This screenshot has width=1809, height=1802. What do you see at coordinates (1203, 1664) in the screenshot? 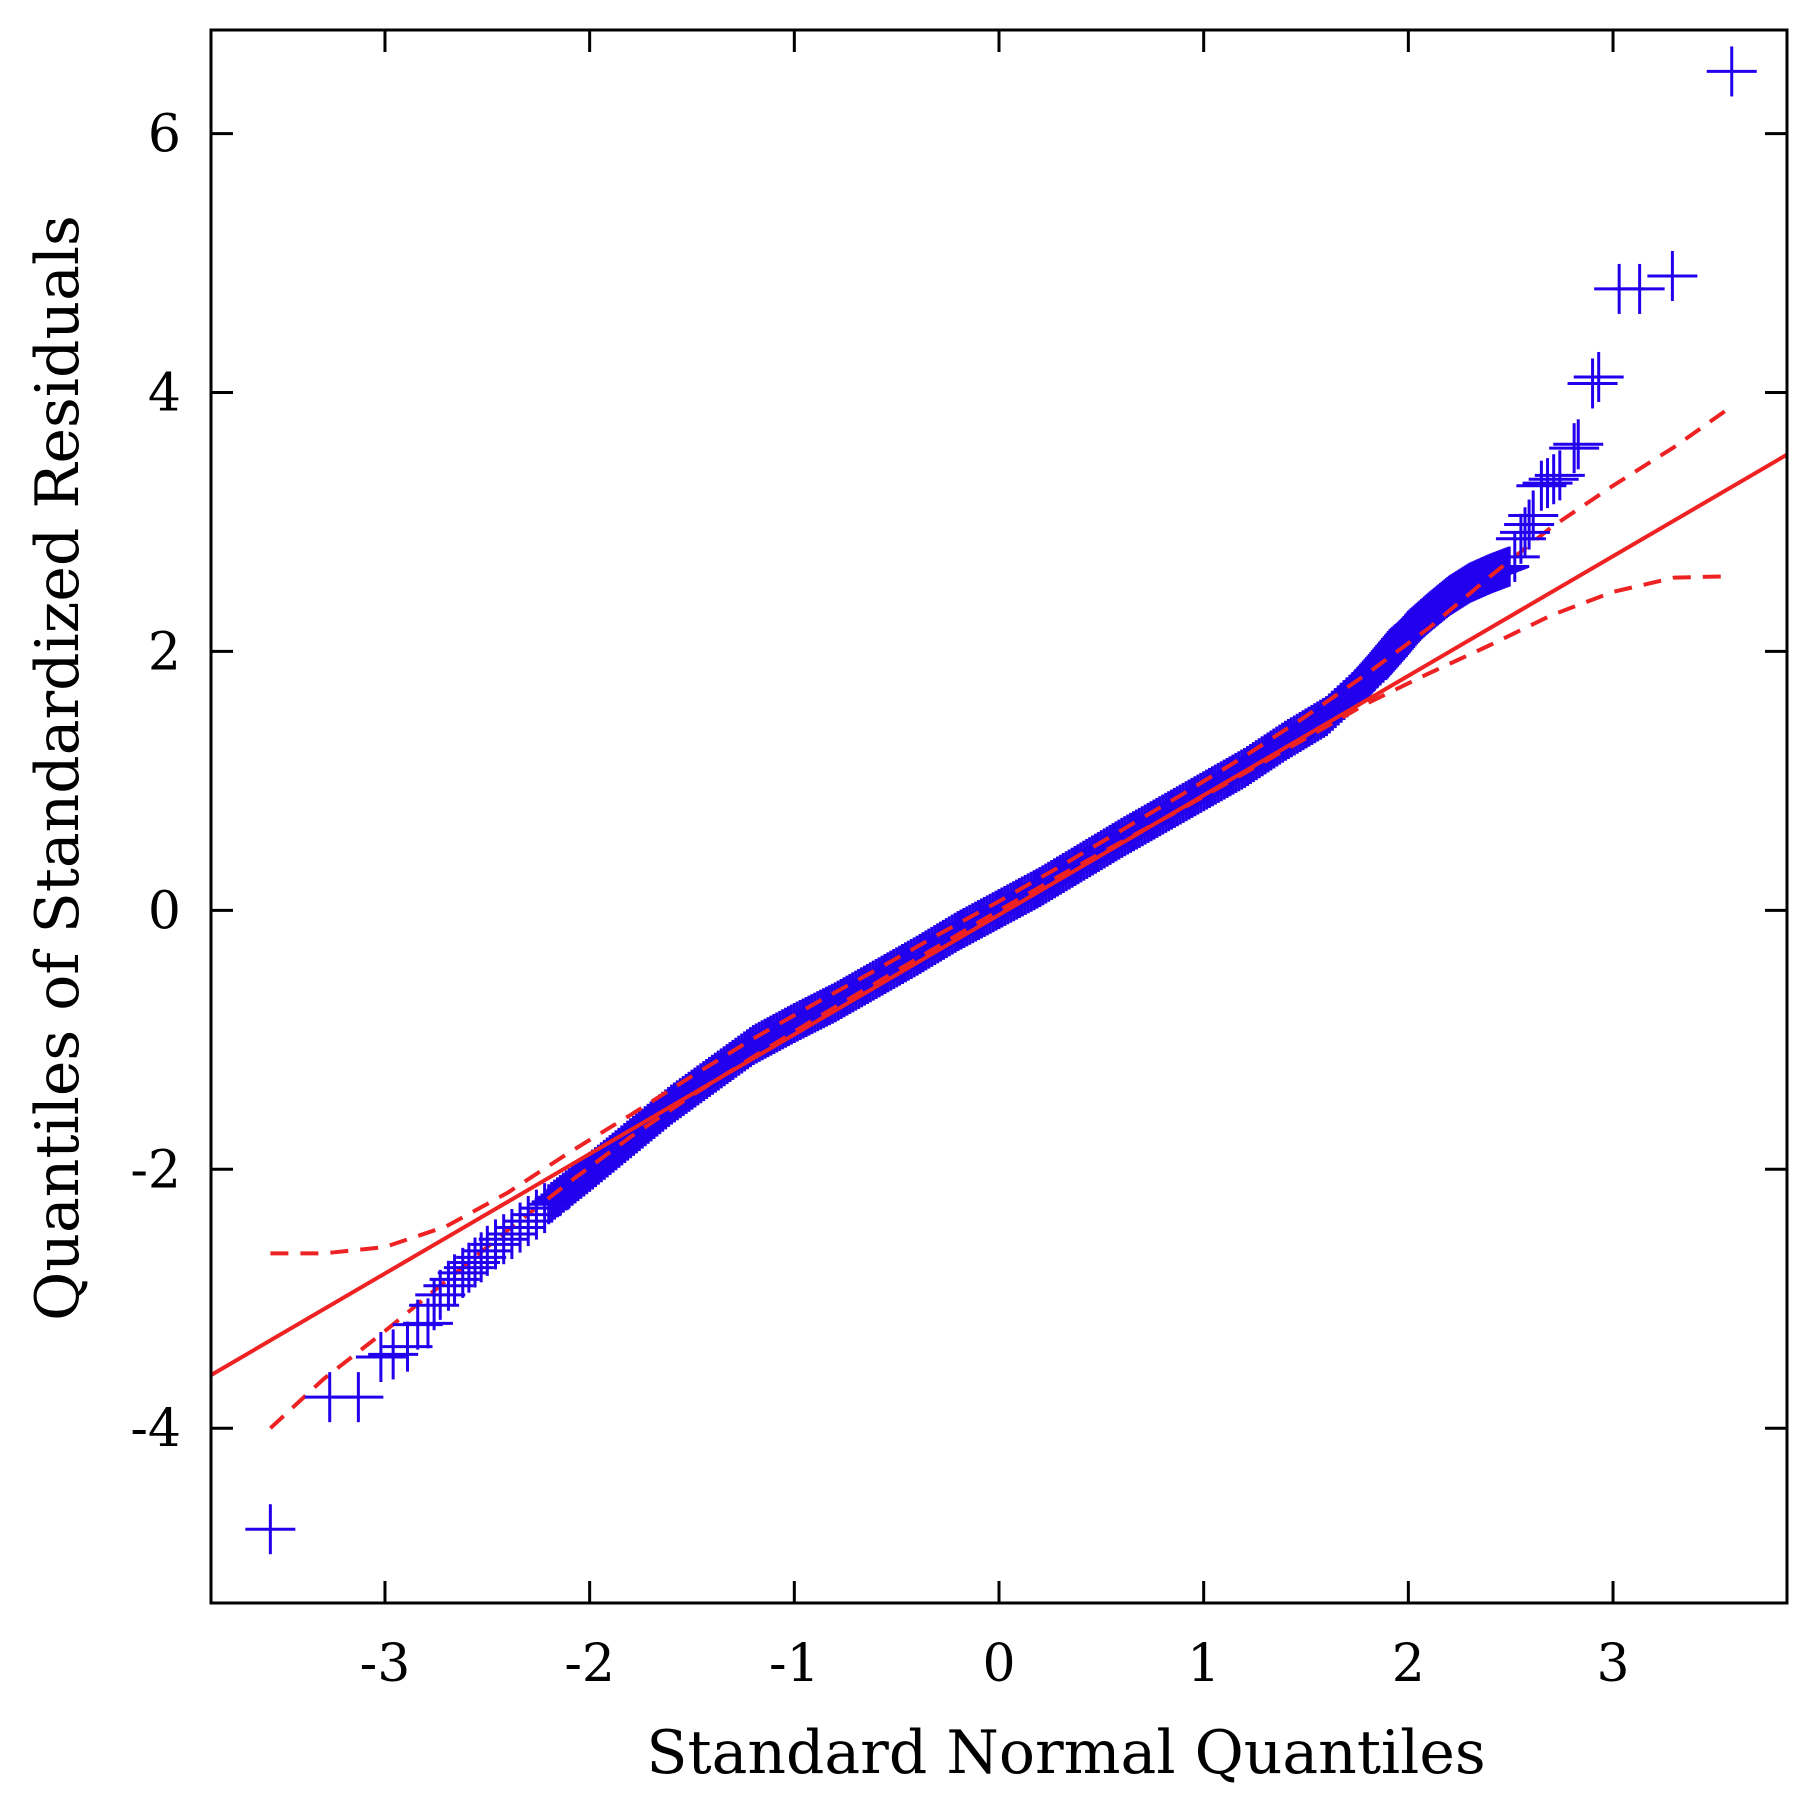
I see `x-tick-label-4: 1` at bounding box center [1203, 1664].